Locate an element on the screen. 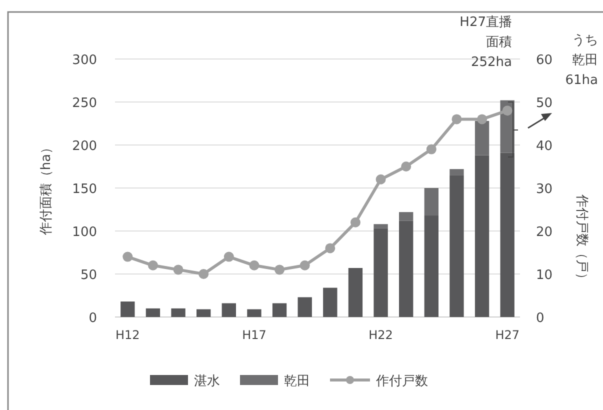 The image size is (603, 410). y2-tick-label: 30 is located at coordinates (544, 189).